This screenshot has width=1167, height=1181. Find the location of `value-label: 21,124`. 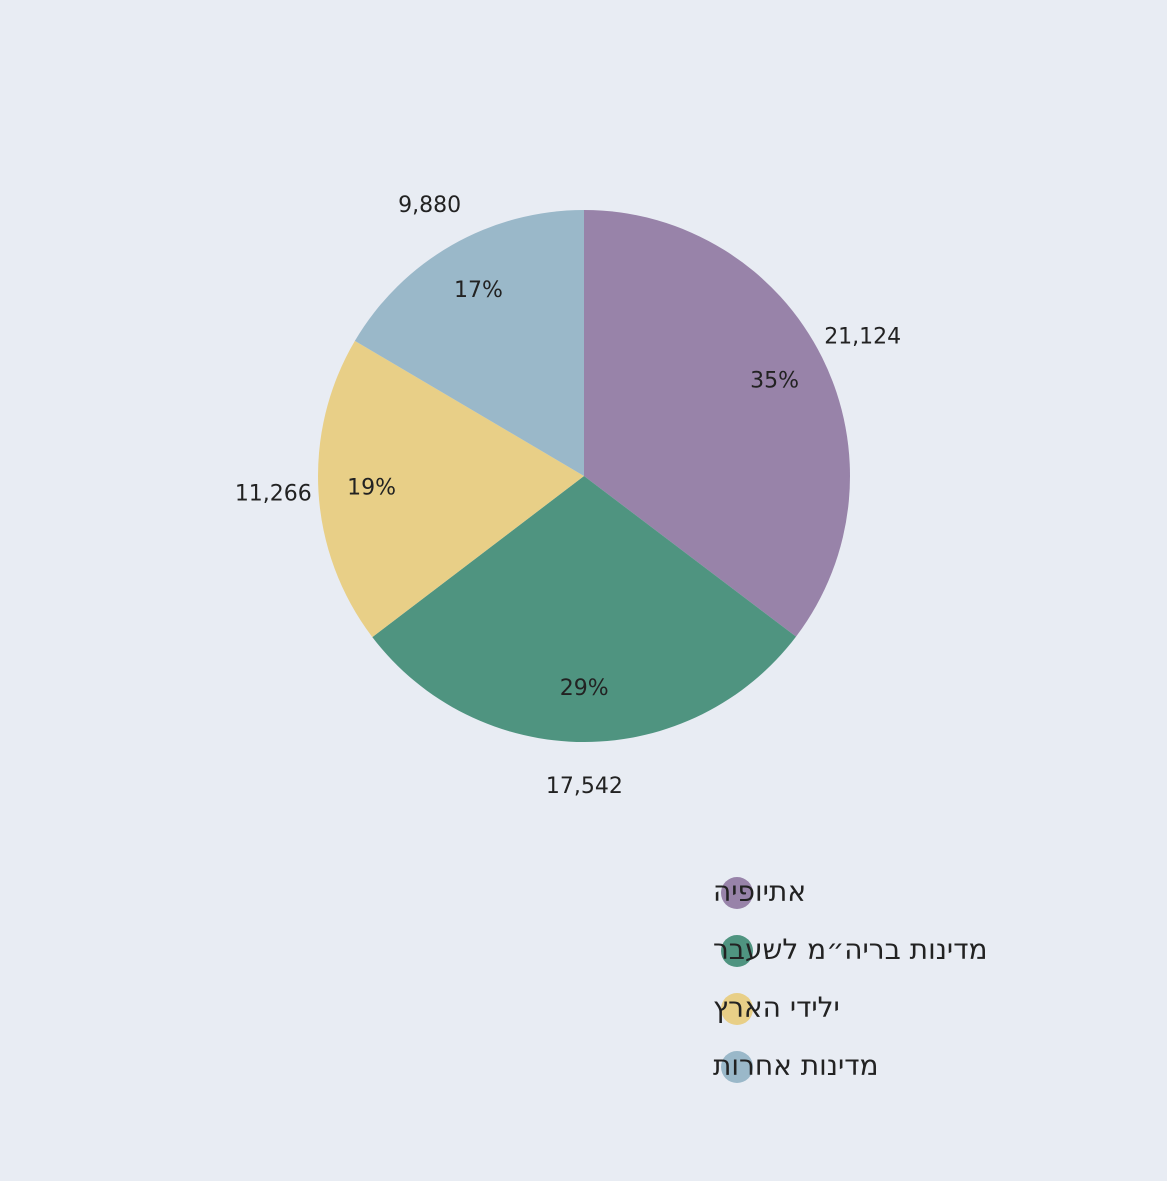

value-label: 21,124 is located at coordinates (862, 336).